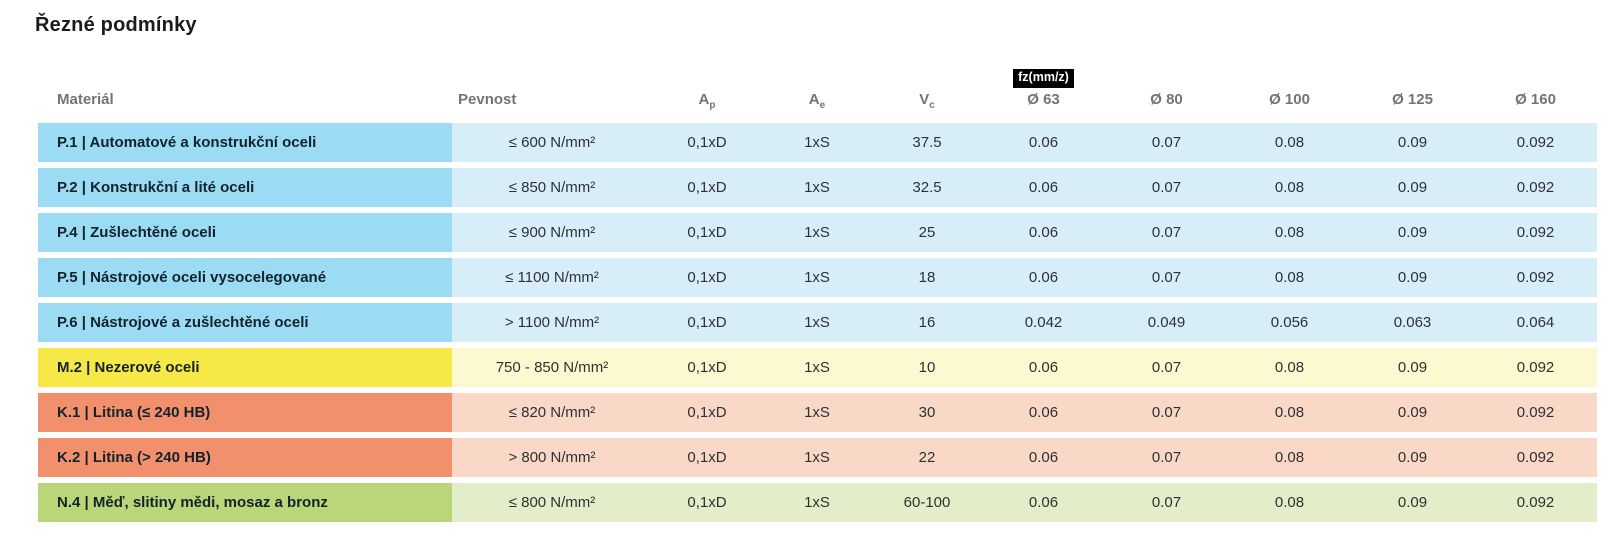 Image resolution: width=1623 pixels, height=553 pixels. What do you see at coordinates (814, 99) in the screenshot?
I see `column-label-ae: A` at bounding box center [814, 99].